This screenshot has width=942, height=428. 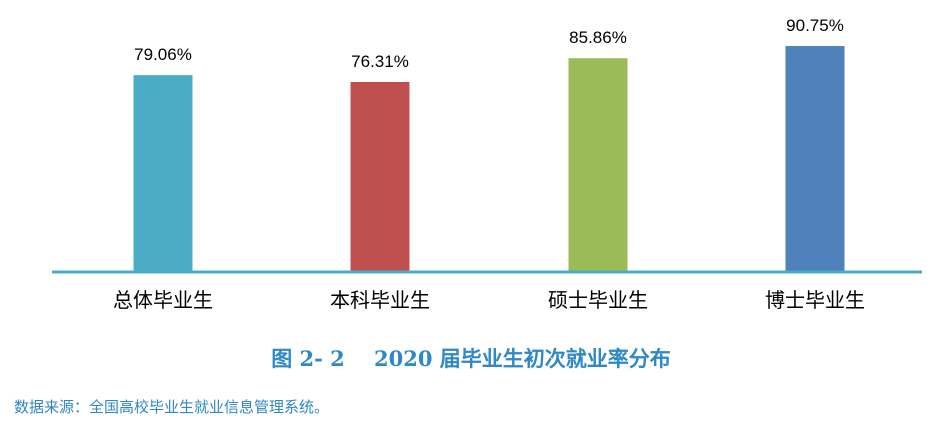 What do you see at coordinates (163, 300) in the screenshot?
I see `category-label-1: 总体毕业生` at bounding box center [163, 300].